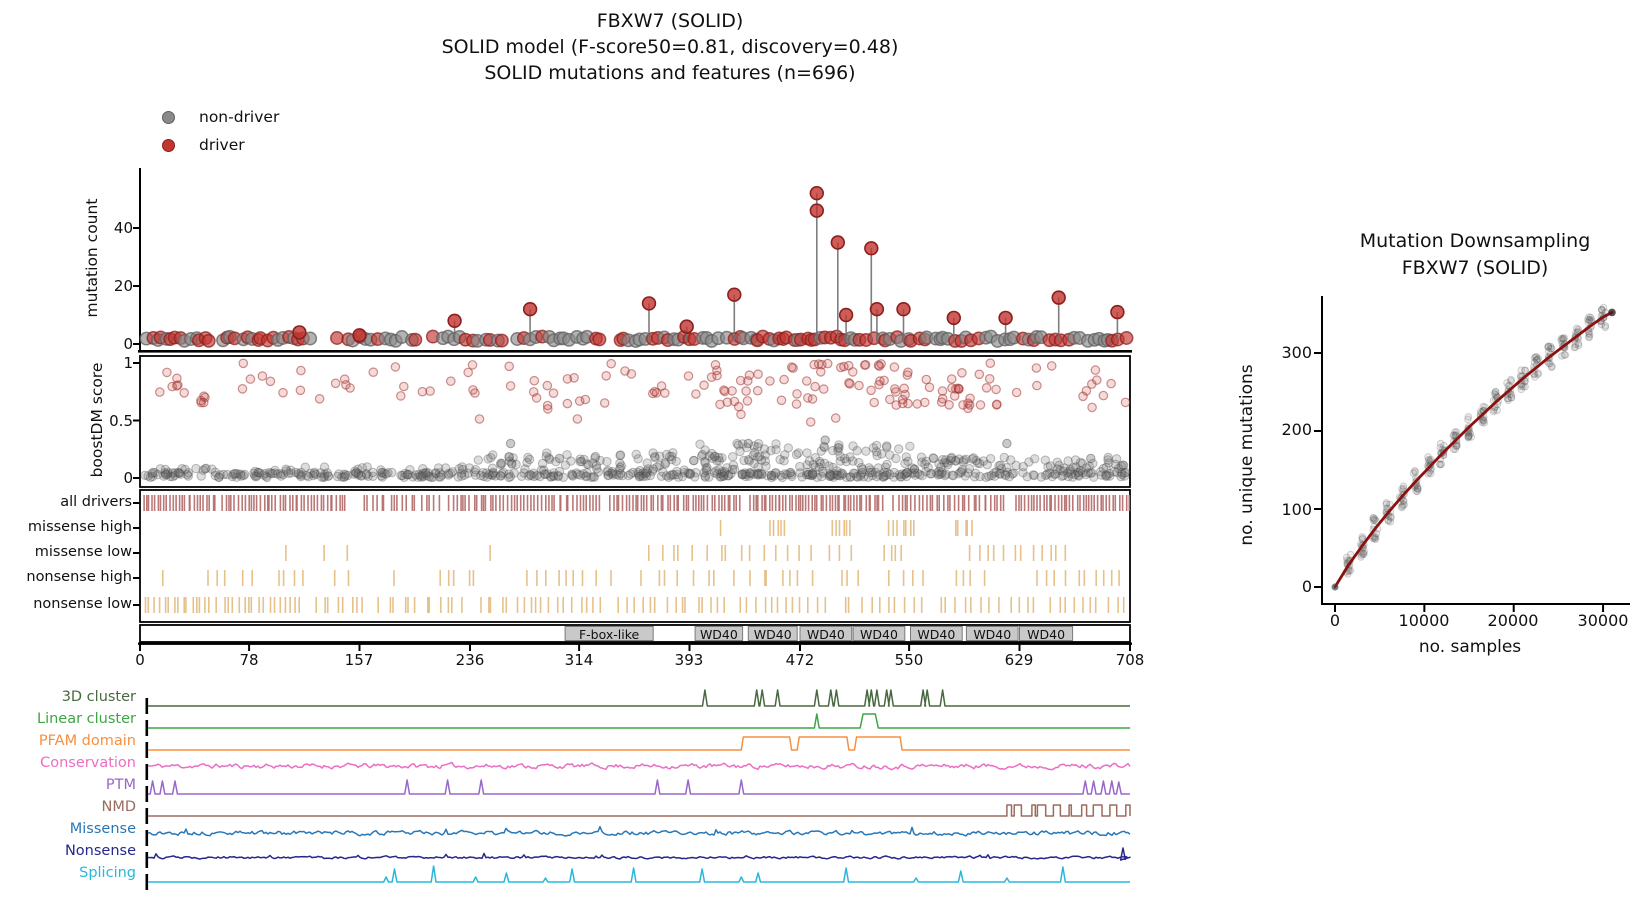 This screenshot has height=905, width=1652. I want to click on xaxis-tick-629: 629, so click(1019, 660).